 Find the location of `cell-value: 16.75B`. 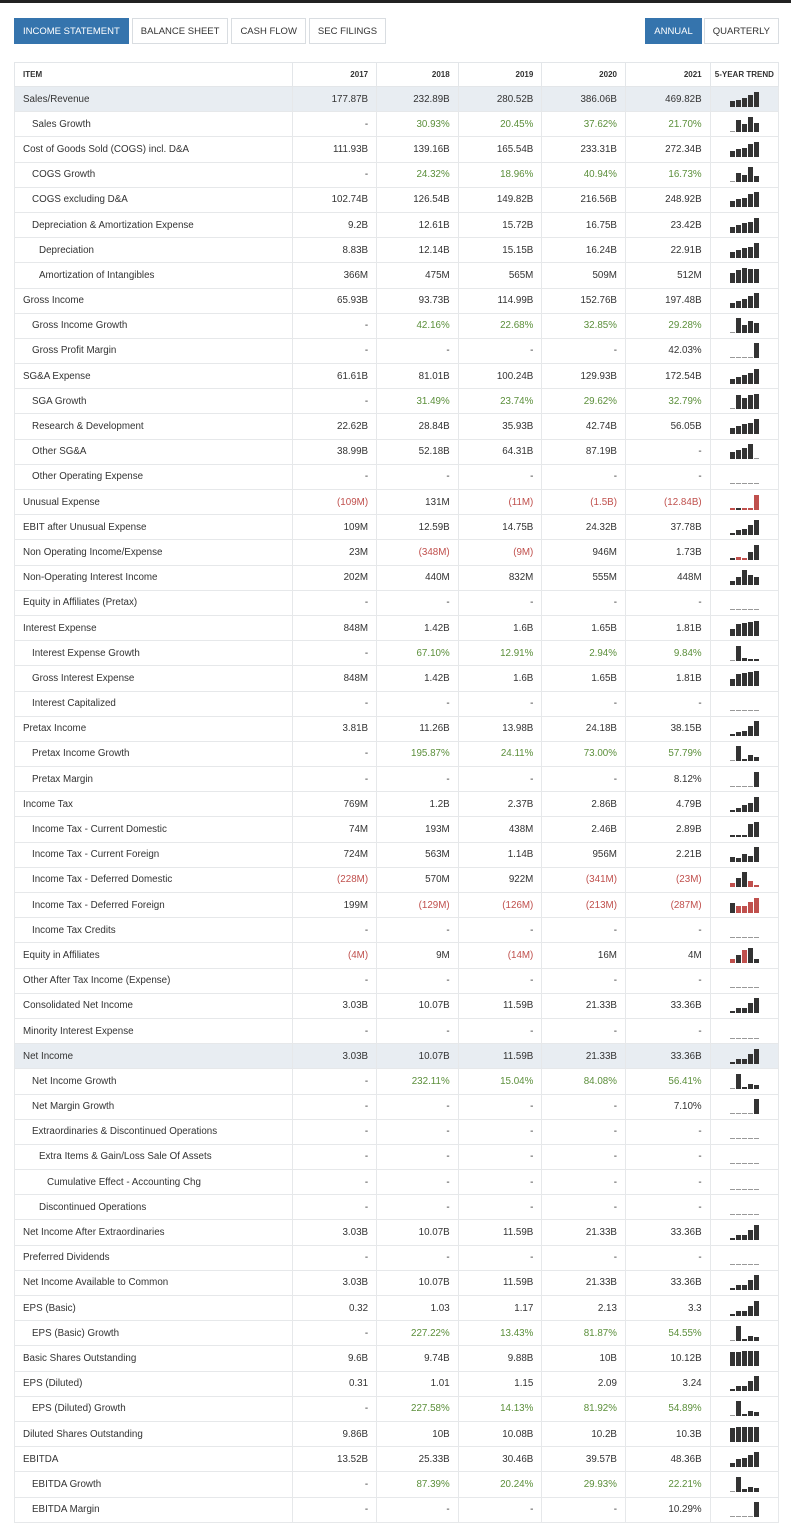

cell-value: 16.75B is located at coordinates (583, 225).